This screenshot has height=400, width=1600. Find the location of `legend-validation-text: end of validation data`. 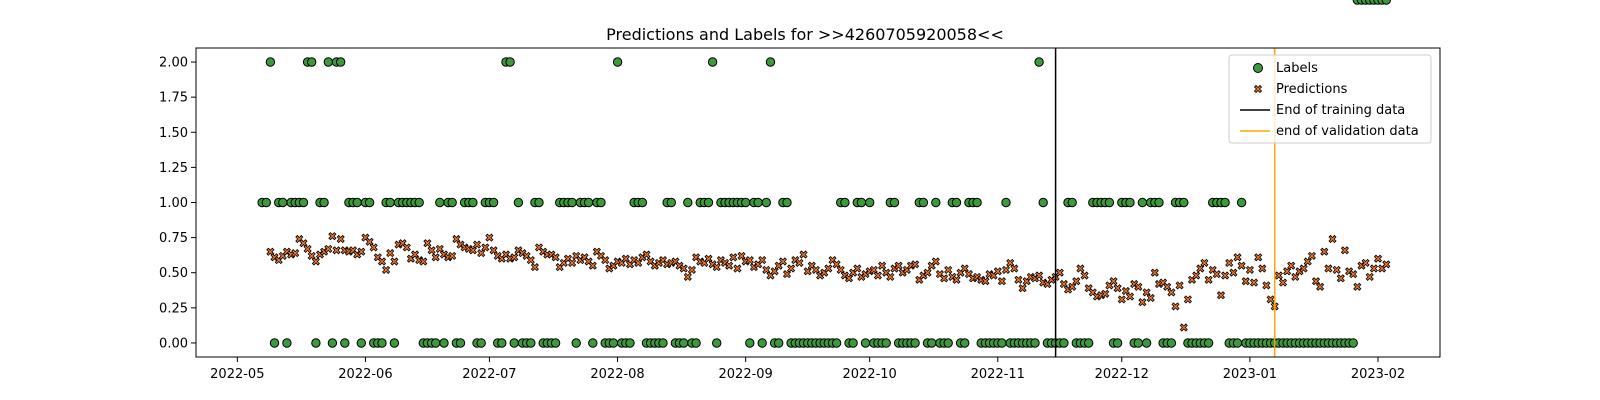

legend-validation-text: end of validation data is located at coordinates (1347, 131).